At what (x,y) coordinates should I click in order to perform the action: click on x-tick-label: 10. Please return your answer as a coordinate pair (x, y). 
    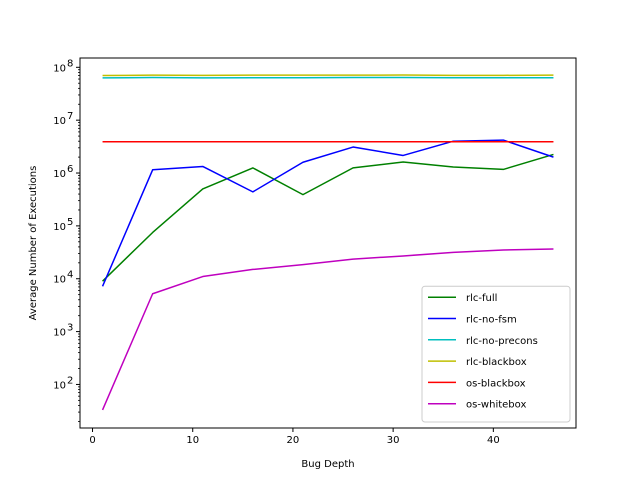
    Looking at the image, I should click on (192, 440).